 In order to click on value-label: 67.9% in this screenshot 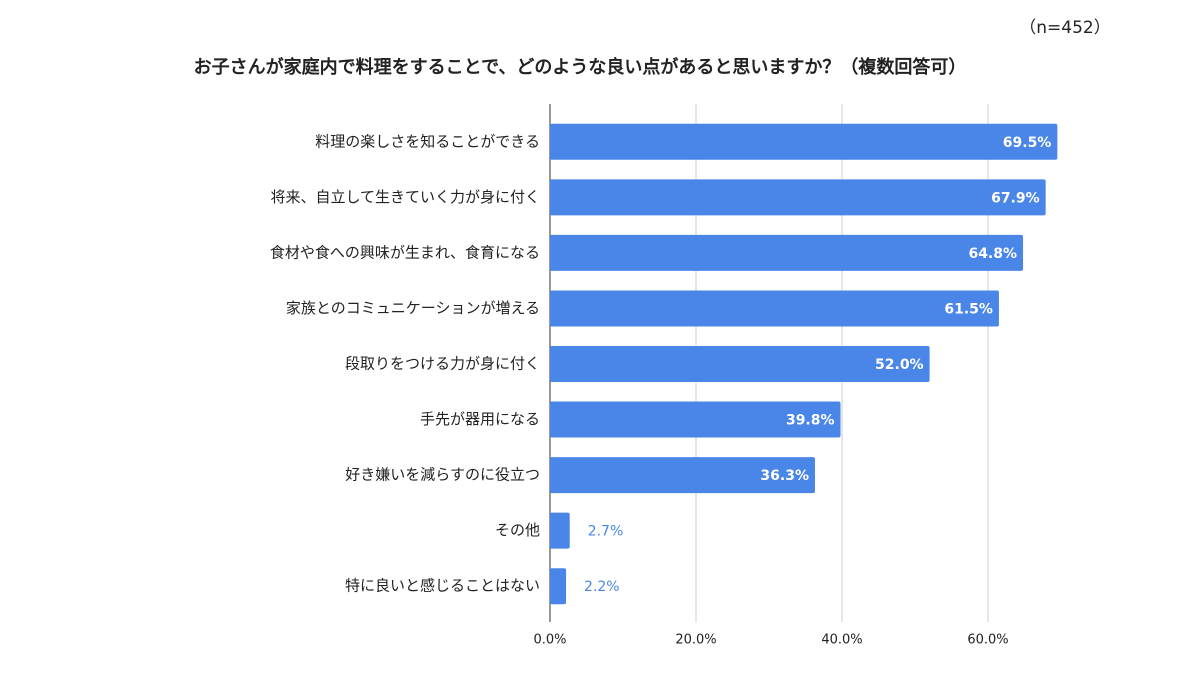, I will do `click(1015, 198)`.